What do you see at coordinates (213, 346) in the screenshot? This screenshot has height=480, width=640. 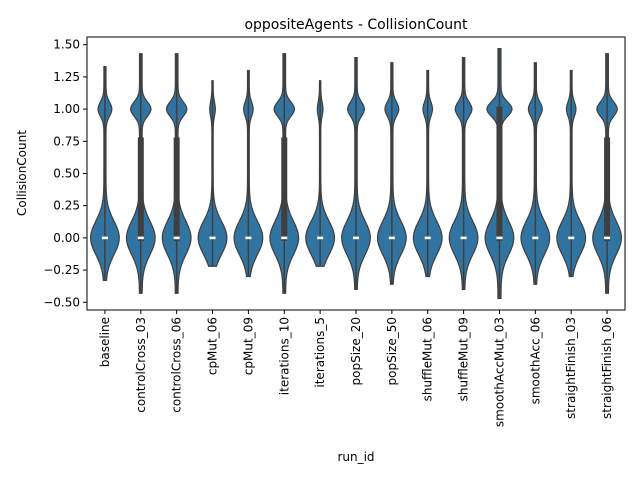 I see `x-tick-label: cpMut_06` at bounding box center [213, 346].